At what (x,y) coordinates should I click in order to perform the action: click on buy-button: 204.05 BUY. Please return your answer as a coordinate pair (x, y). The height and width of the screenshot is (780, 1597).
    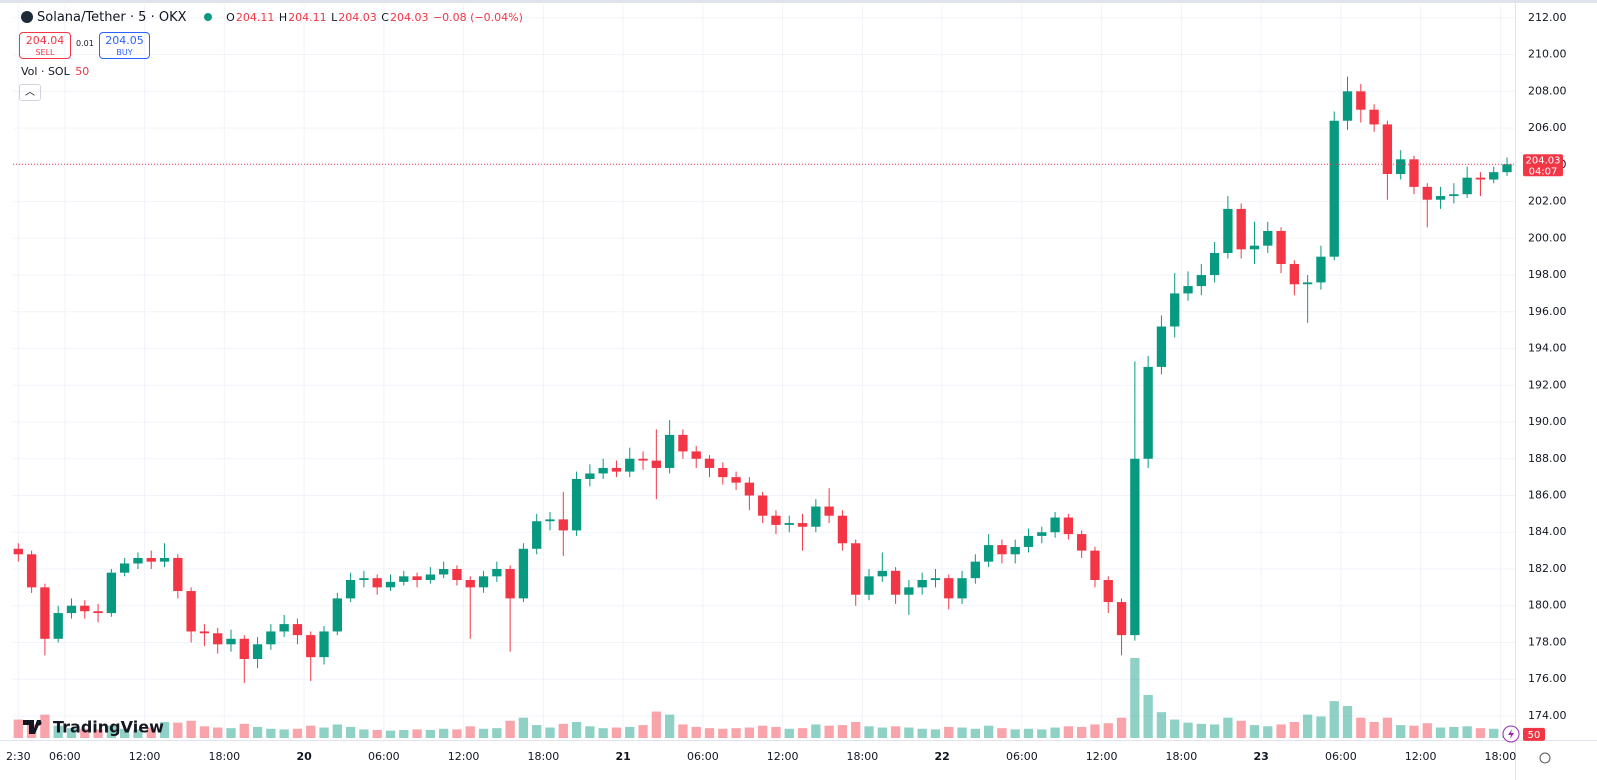
    Looking at the image, I should click on (124, 45).